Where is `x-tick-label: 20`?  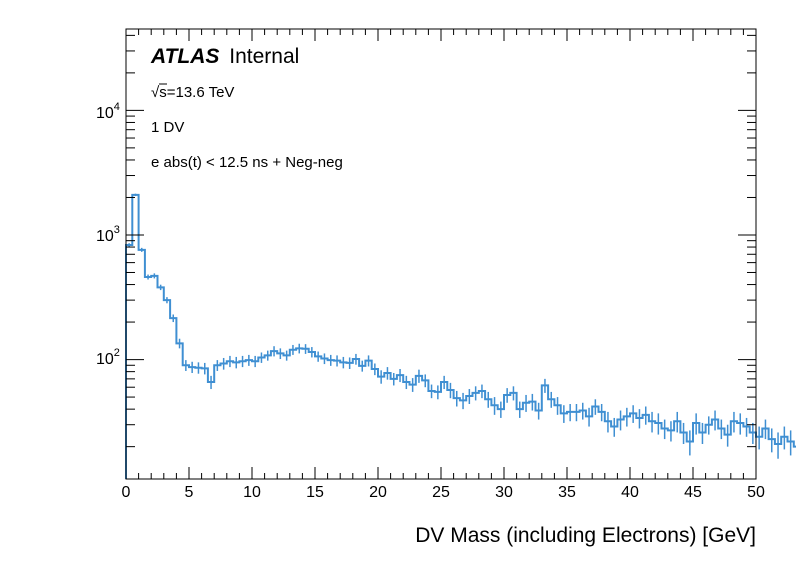
x-tick-label: 20 is located at coordinates (378, 492).